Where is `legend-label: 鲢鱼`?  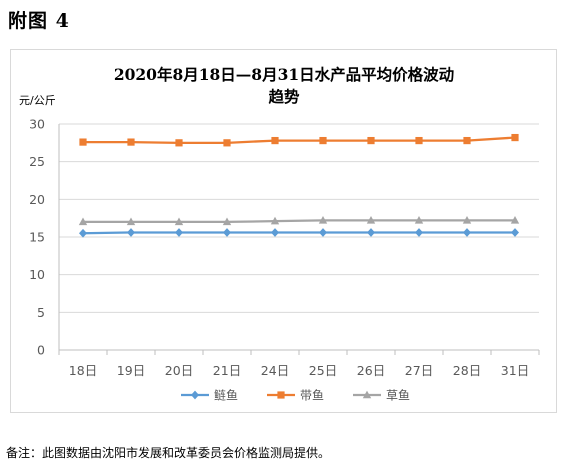
legend-label: 鲢鱼 is located at coordinates (226, 395).